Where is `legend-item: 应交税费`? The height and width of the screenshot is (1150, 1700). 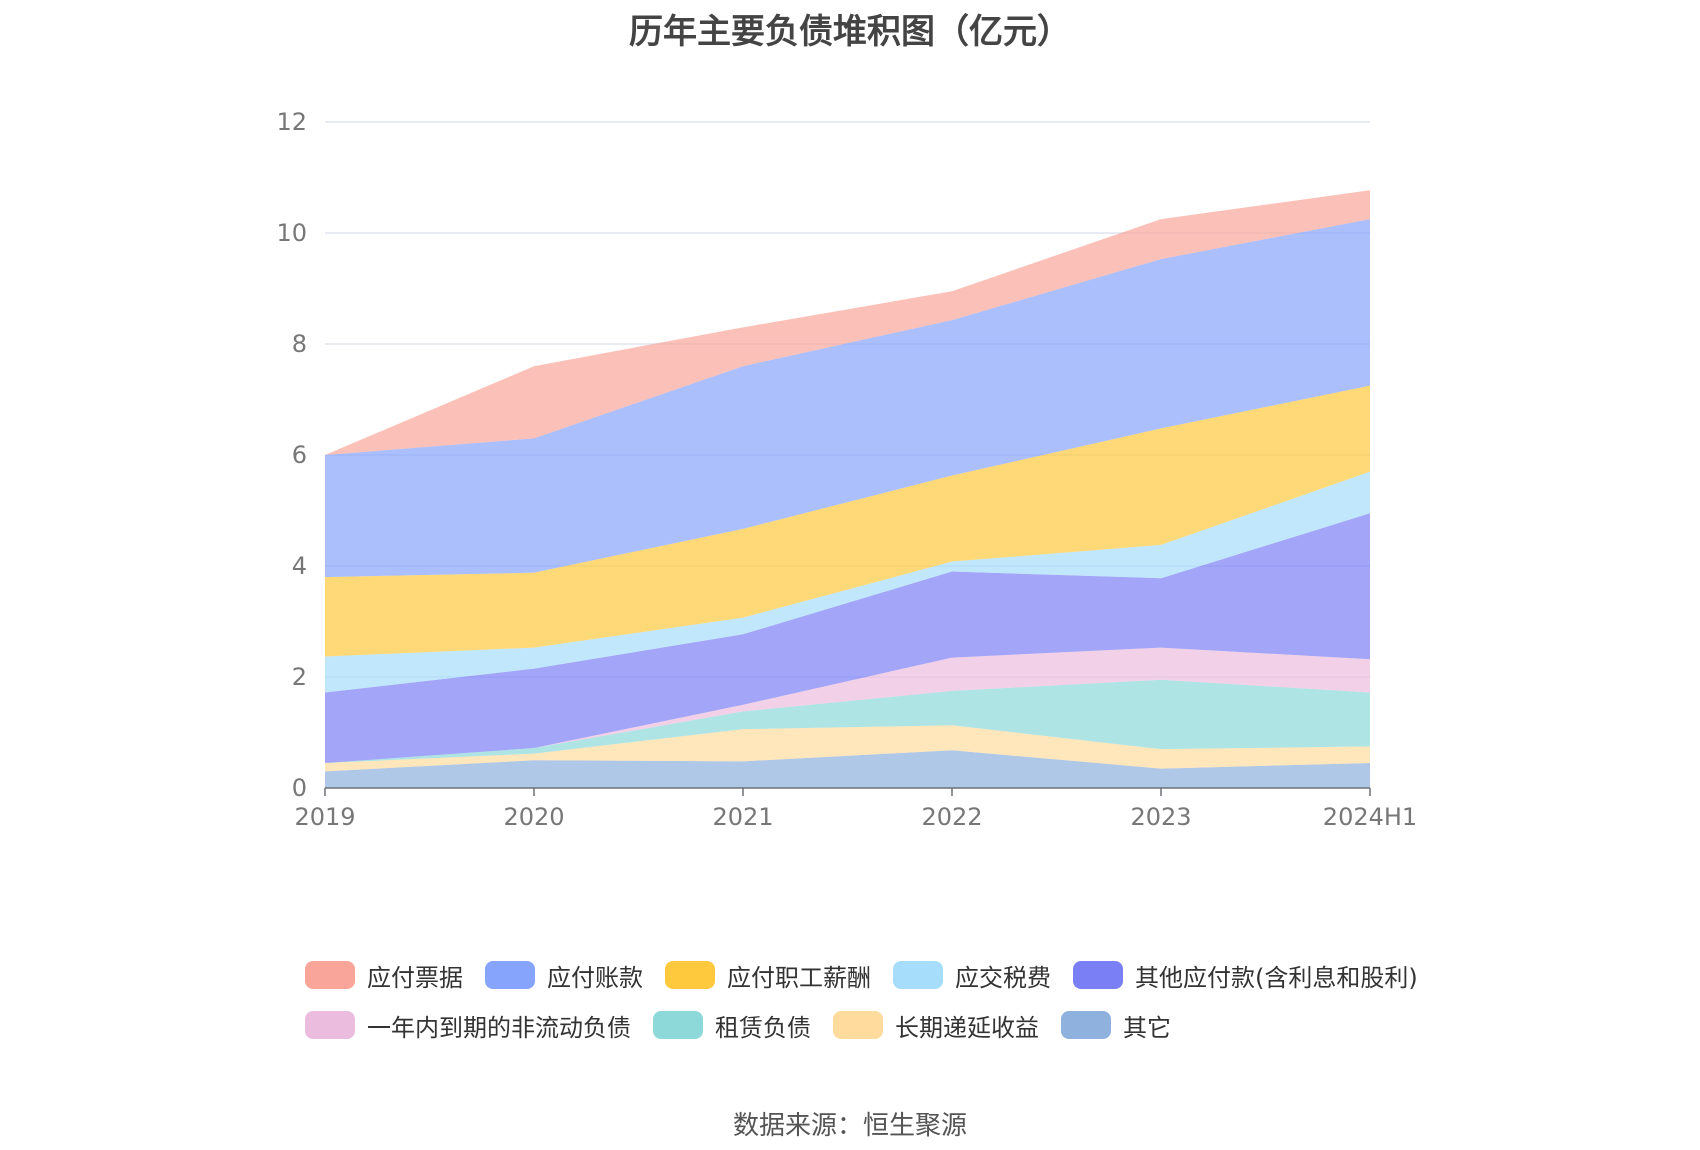
legend-item: 应交税费 is located at coordinates (972, 975).